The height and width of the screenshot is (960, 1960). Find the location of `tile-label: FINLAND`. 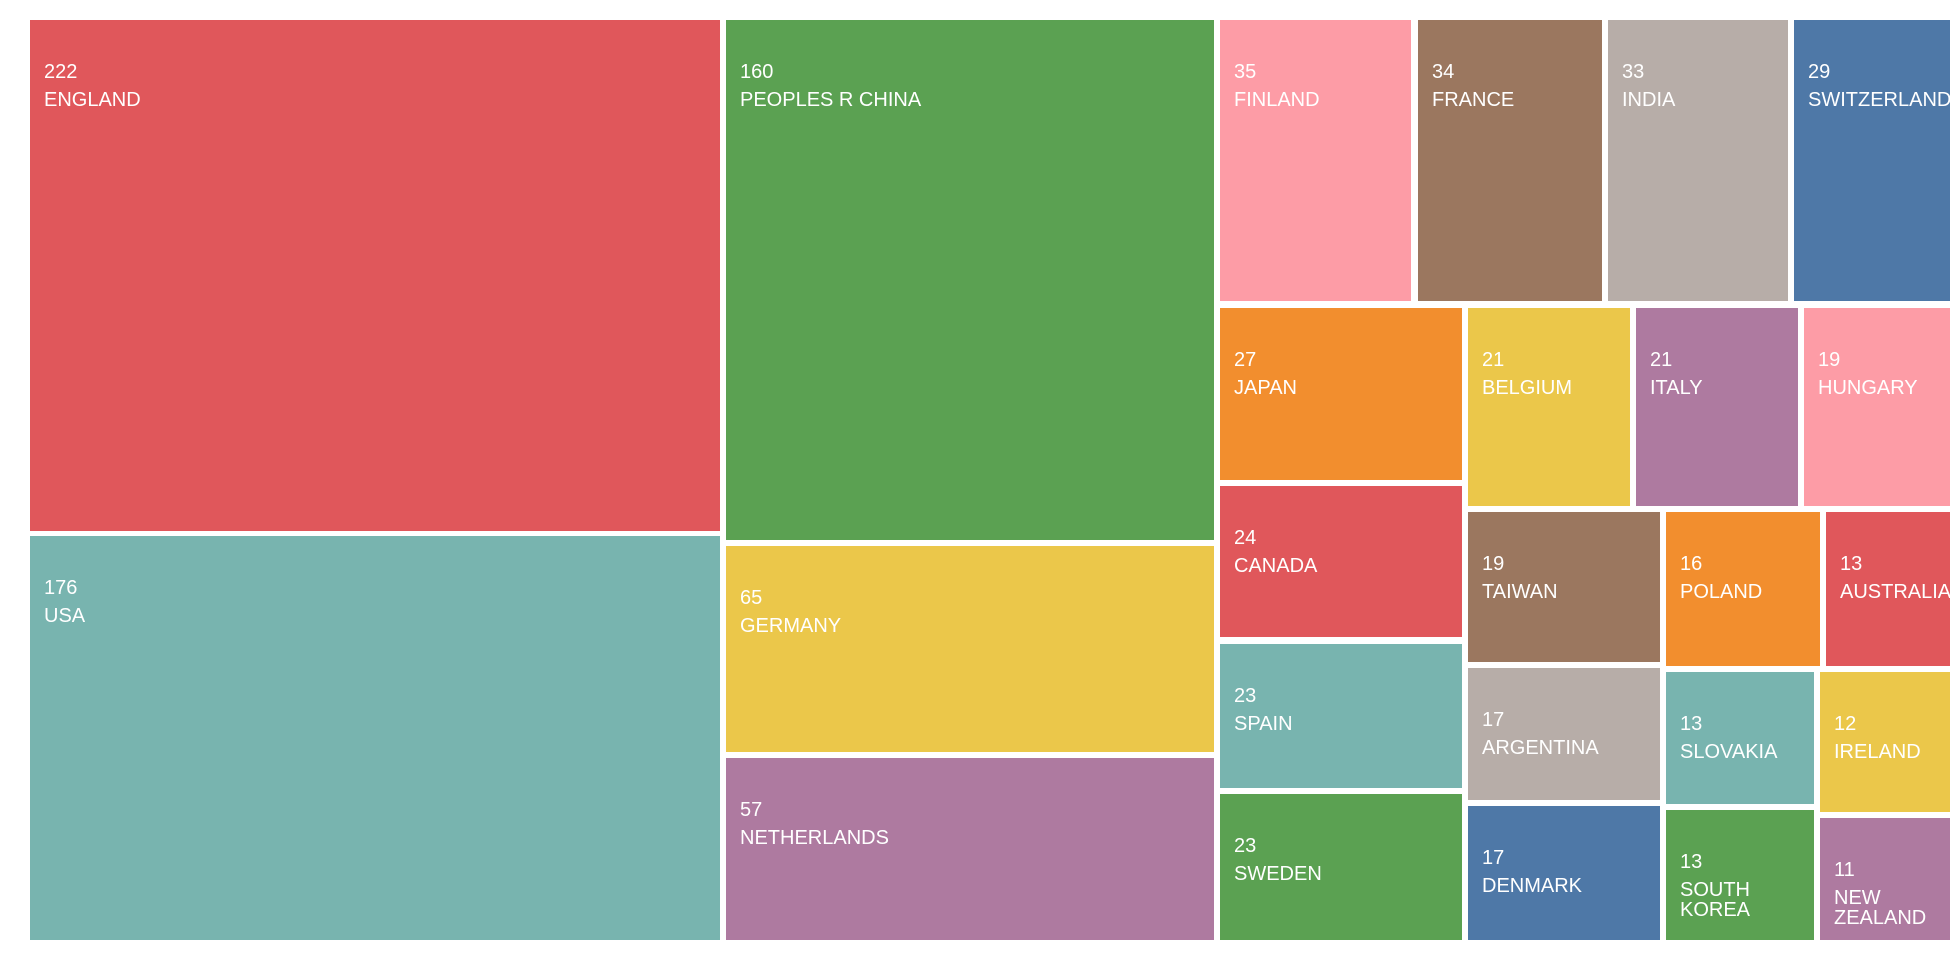

tile-label: FINLAND is located at coordinates (1277, 100).